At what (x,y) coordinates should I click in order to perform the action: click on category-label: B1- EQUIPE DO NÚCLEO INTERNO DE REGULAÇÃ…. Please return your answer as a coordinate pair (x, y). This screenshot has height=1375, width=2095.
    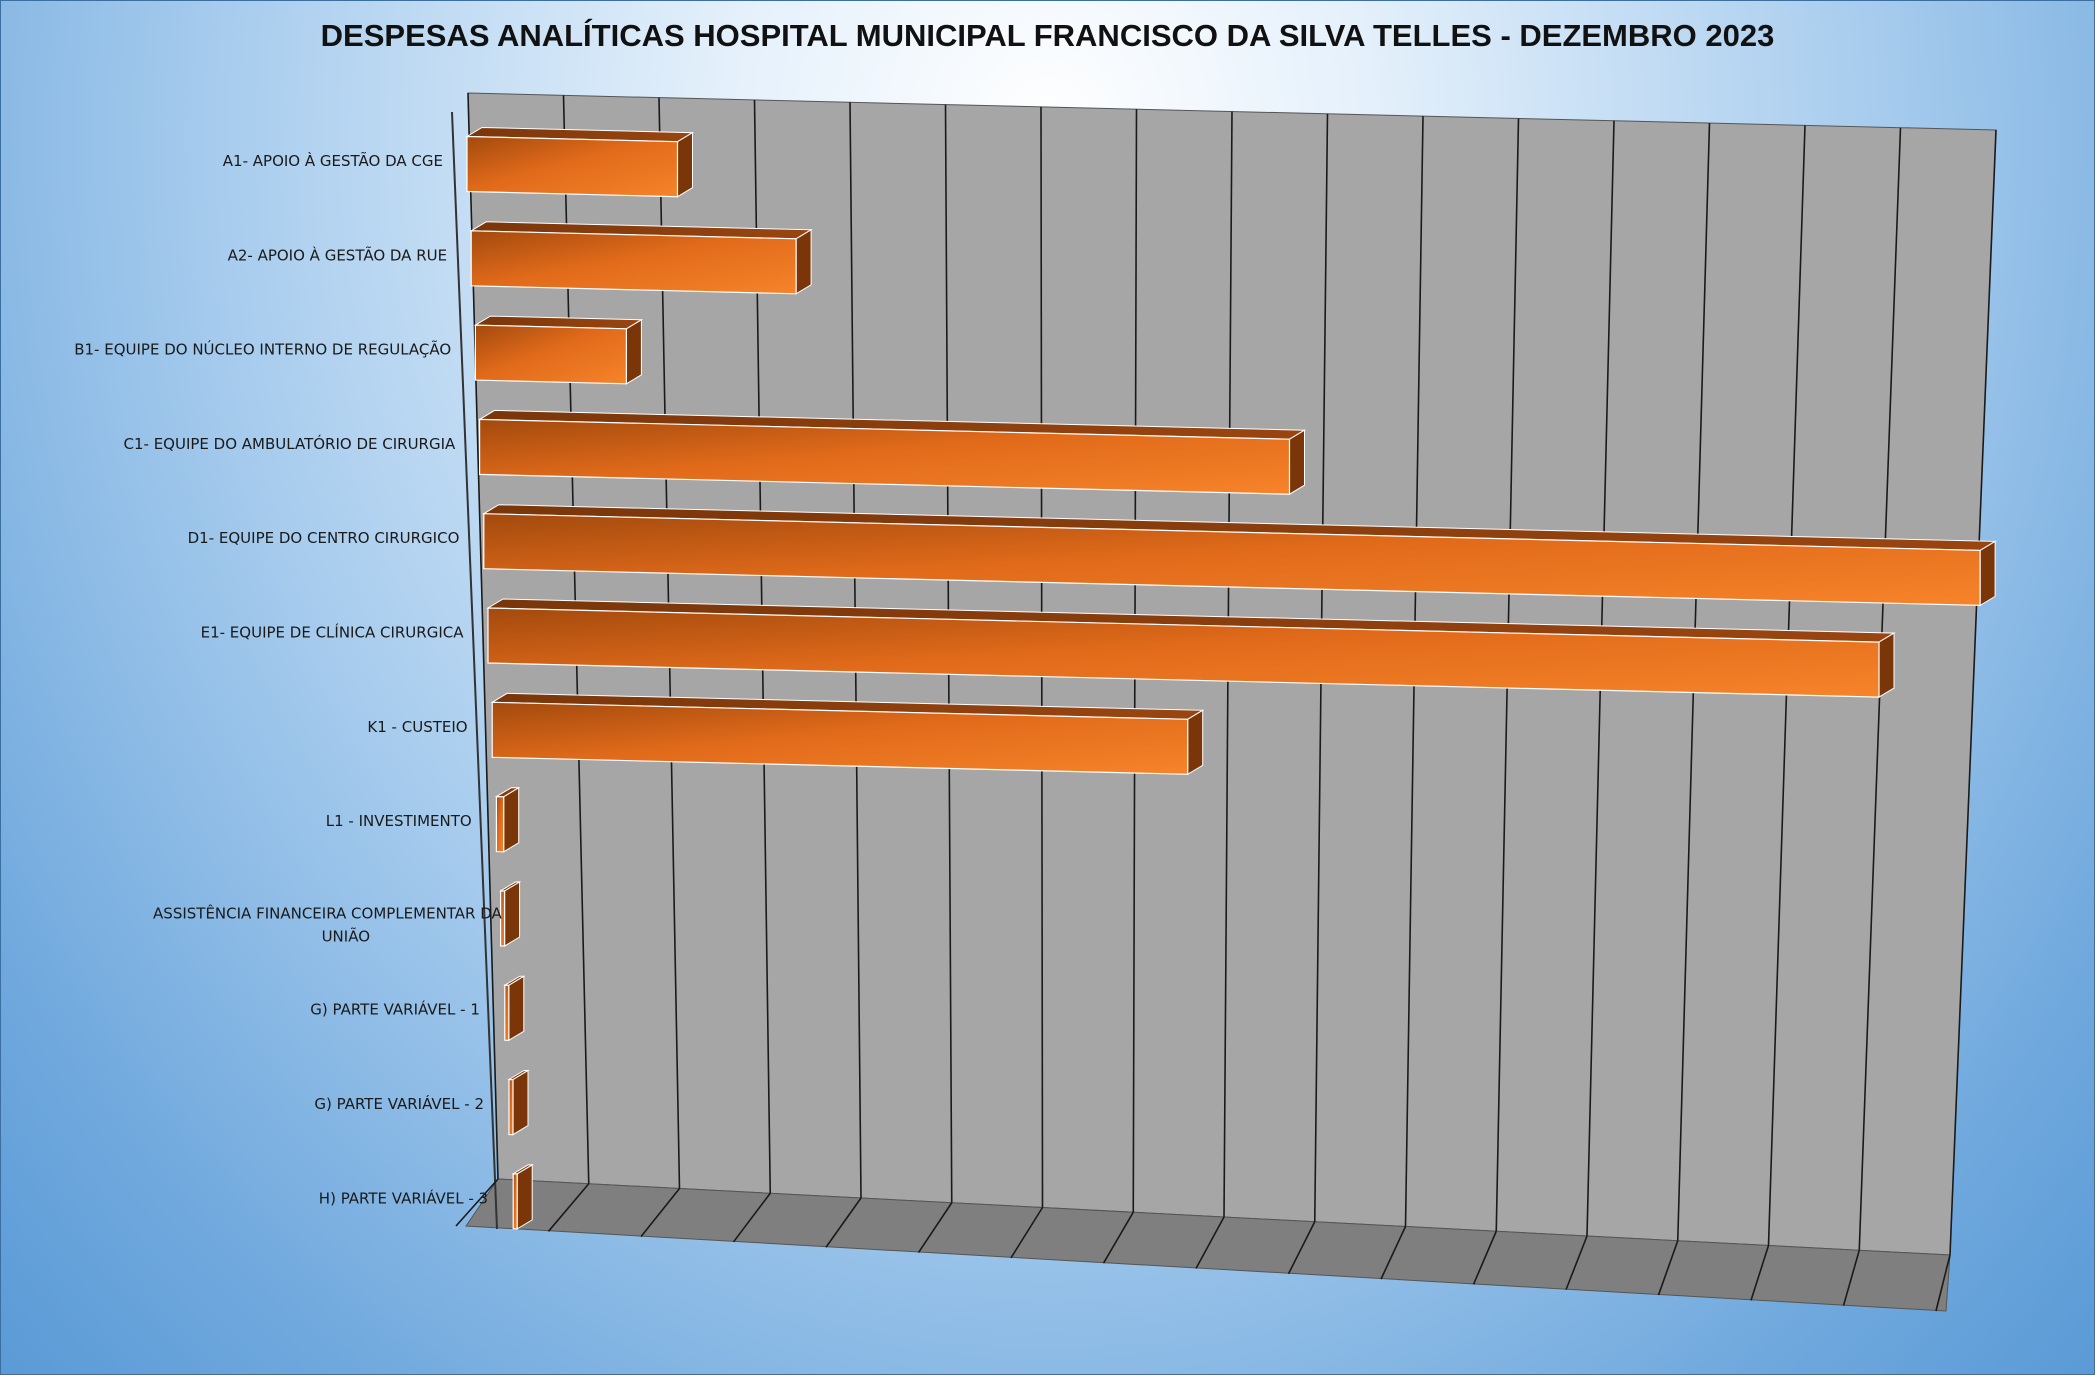
    Looking at the image, I should click on (262, 349).